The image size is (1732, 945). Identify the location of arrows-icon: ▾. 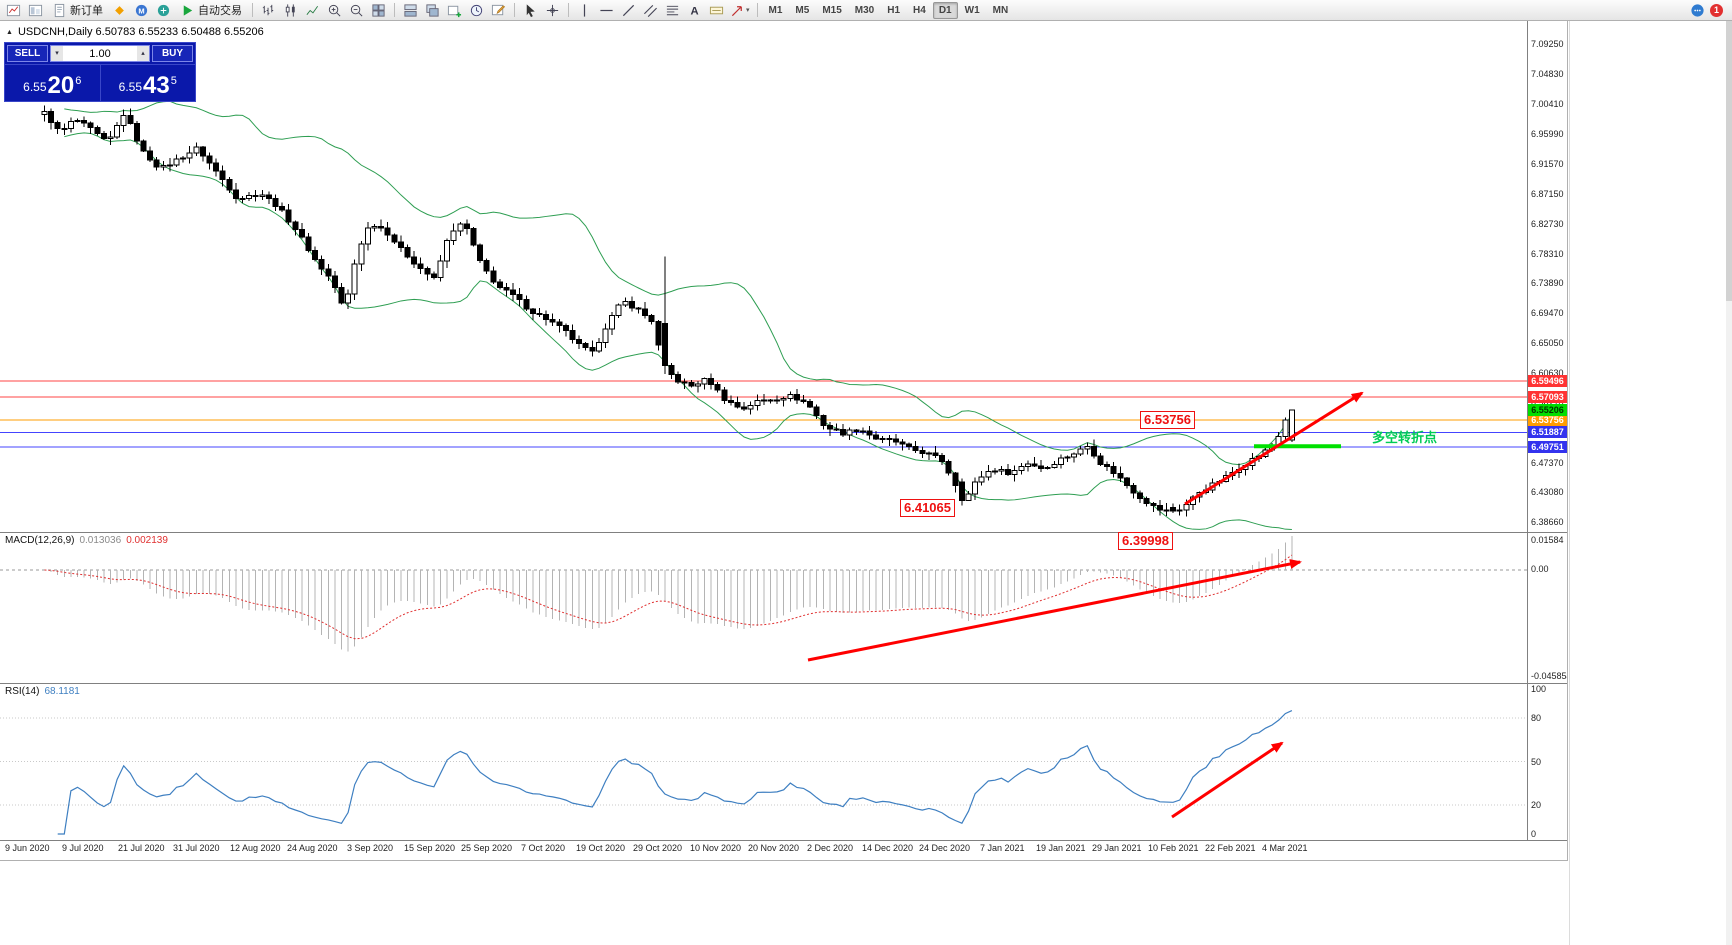
(740, 10).